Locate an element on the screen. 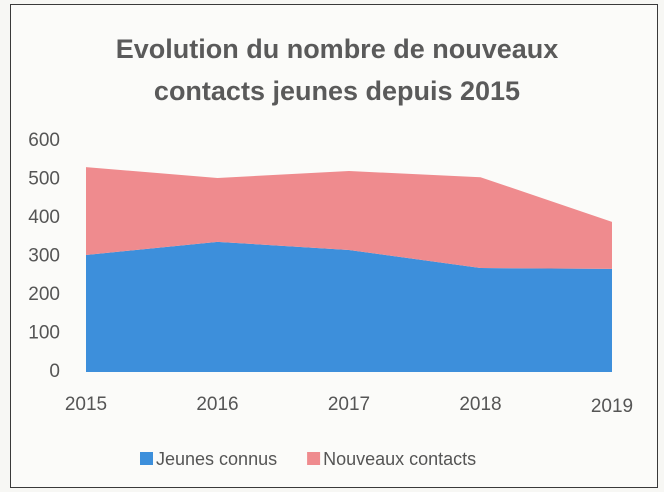 The width and height of the screenshot is (664, 492). x-tick-label: 2019 is located at coordinates (612, 406).